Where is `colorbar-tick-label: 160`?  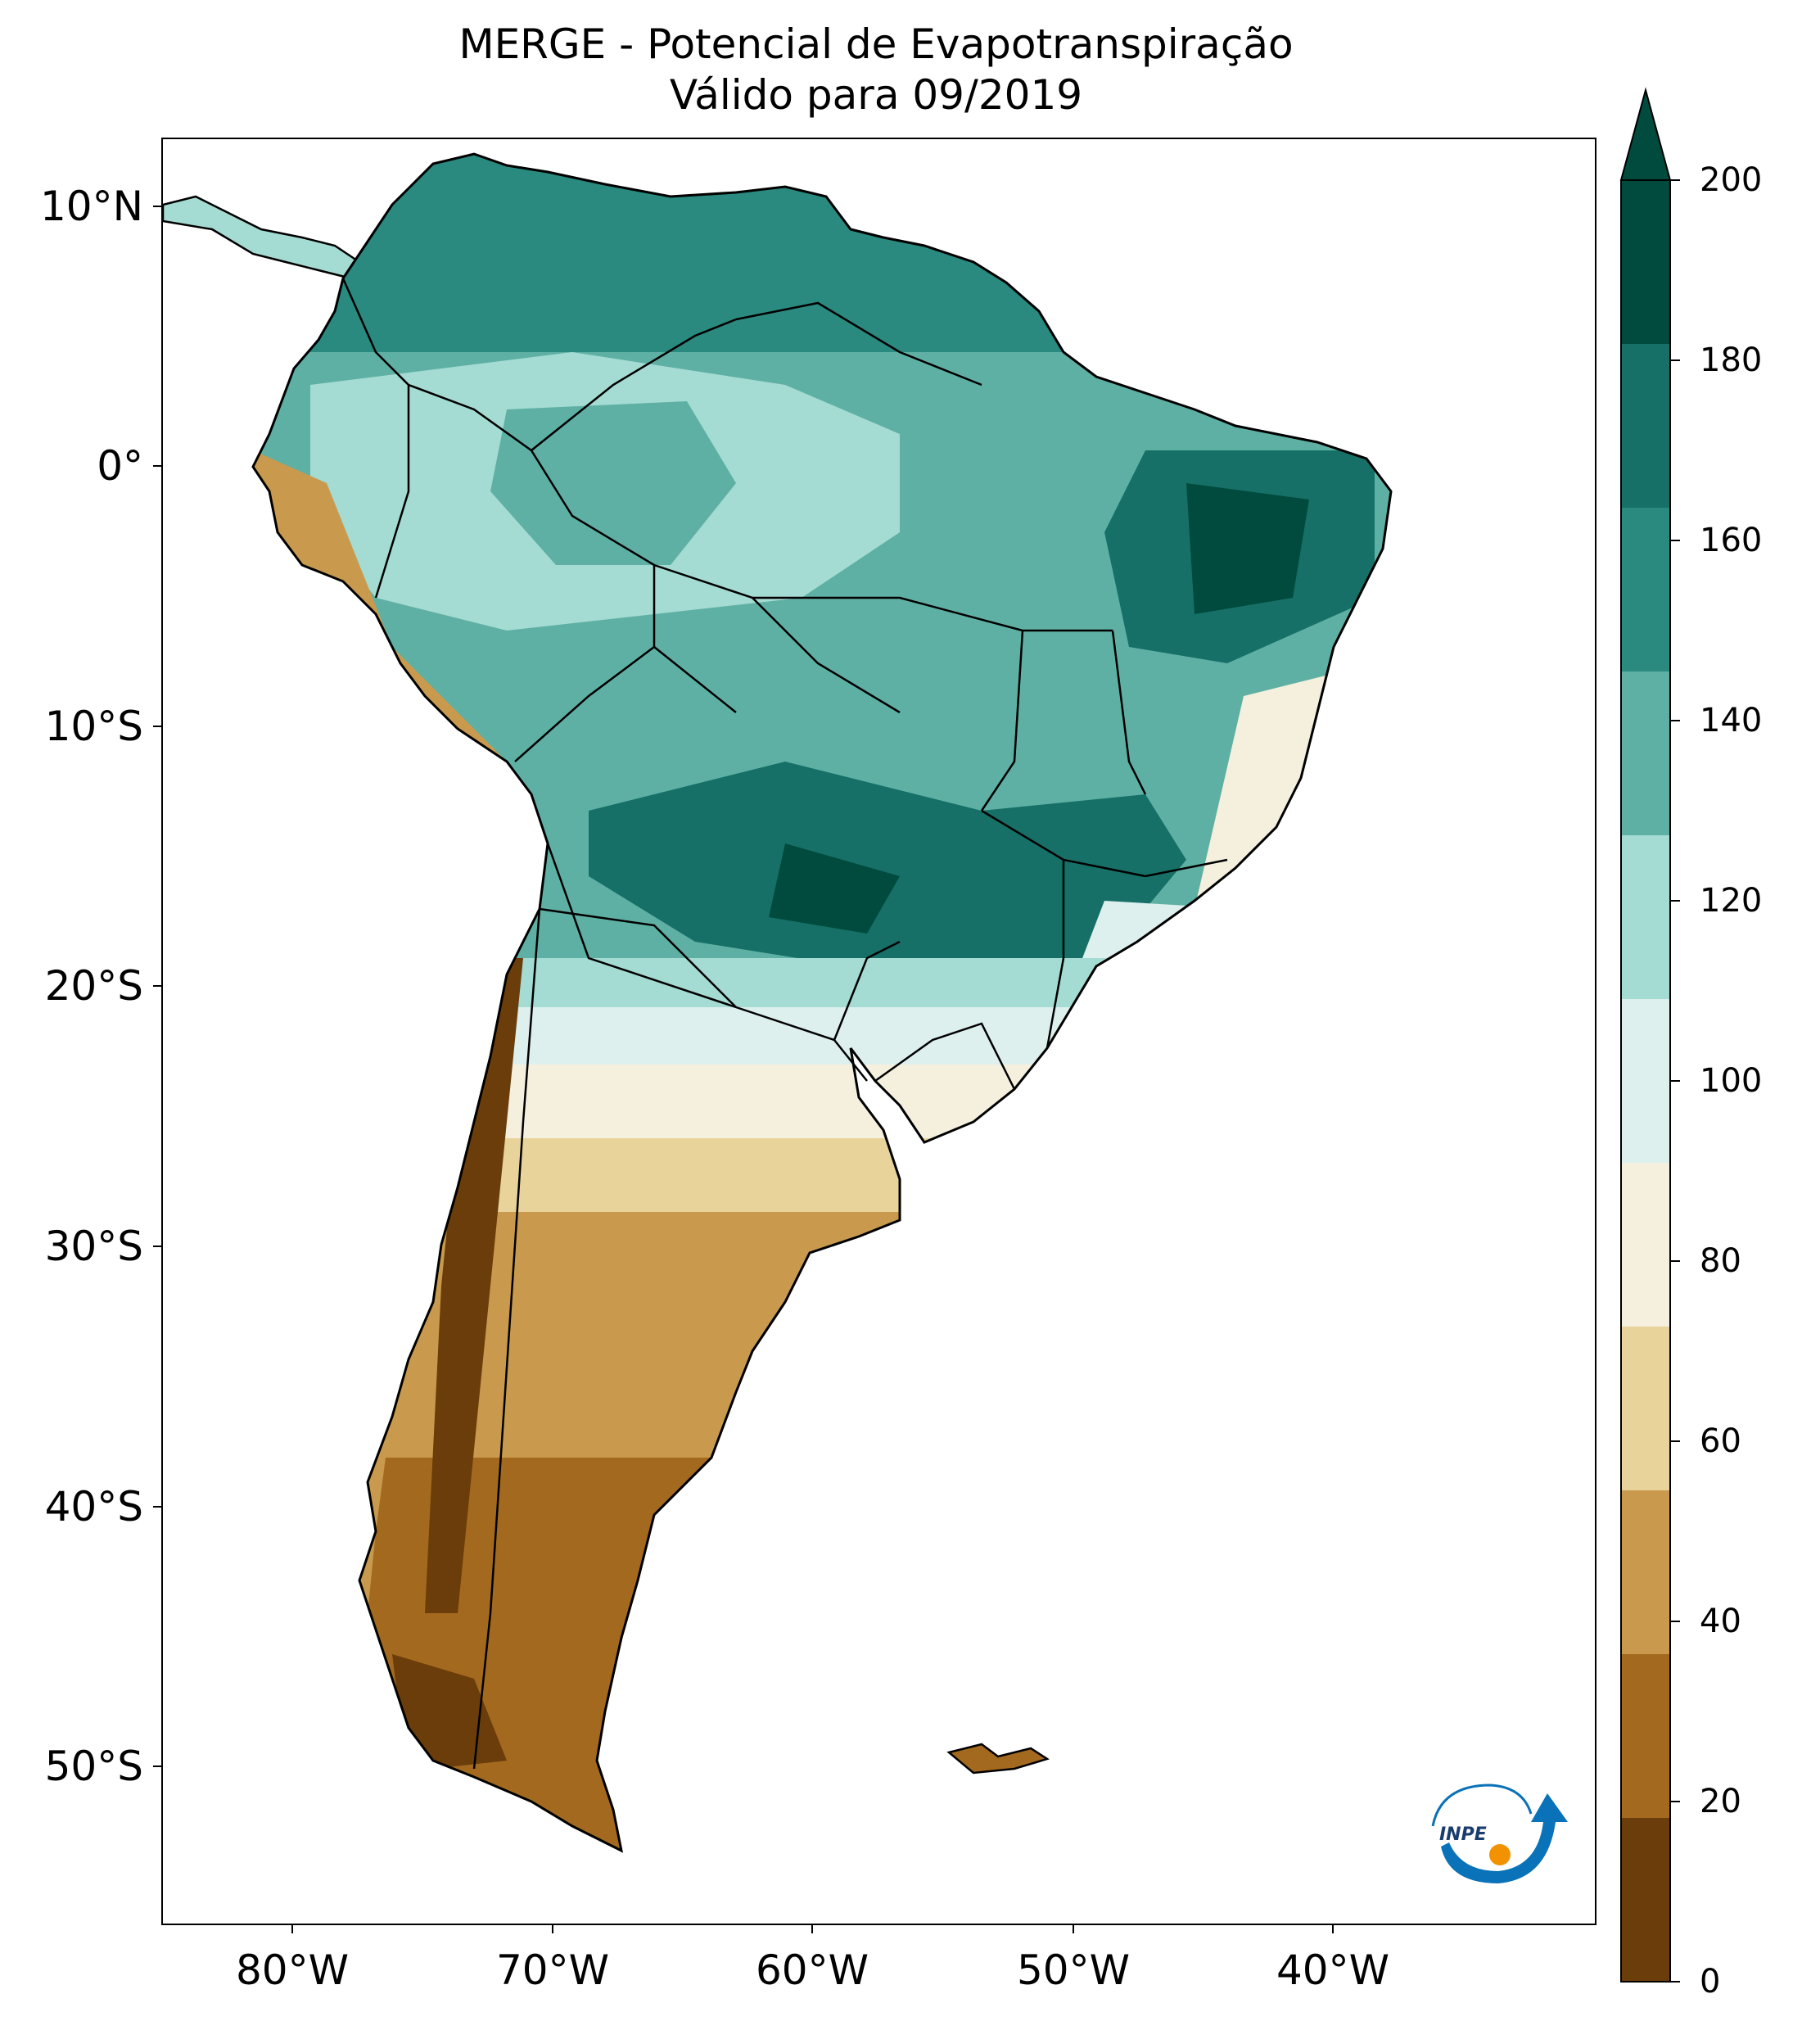
colorbar-tick-label: 160 is located at coordinates (1731, 540).